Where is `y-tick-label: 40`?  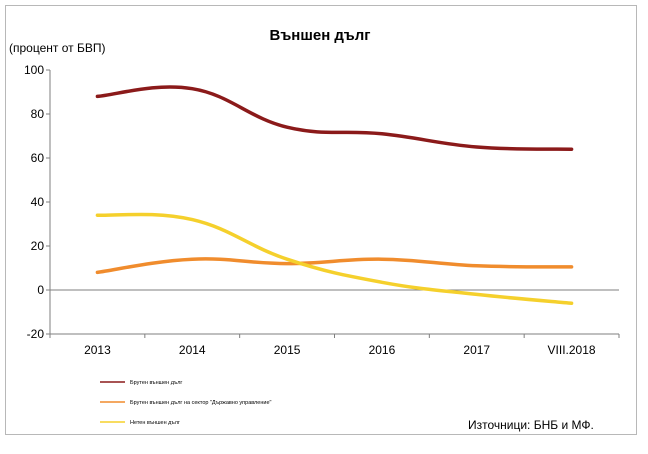
y-tick-label: 40 is located at coordinates (38, 202).